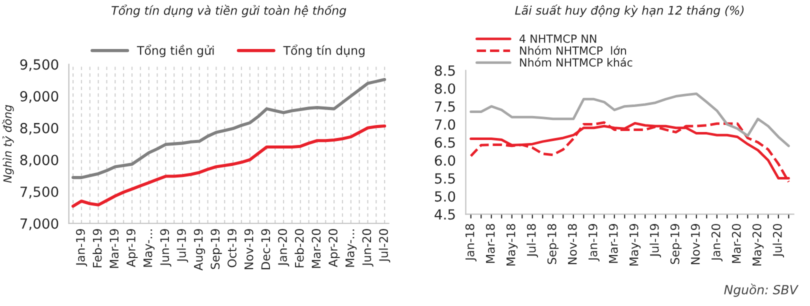 This screenshot has width=810, height=306. I want to click on y-tick-label: 7.5, so click(445, 106).